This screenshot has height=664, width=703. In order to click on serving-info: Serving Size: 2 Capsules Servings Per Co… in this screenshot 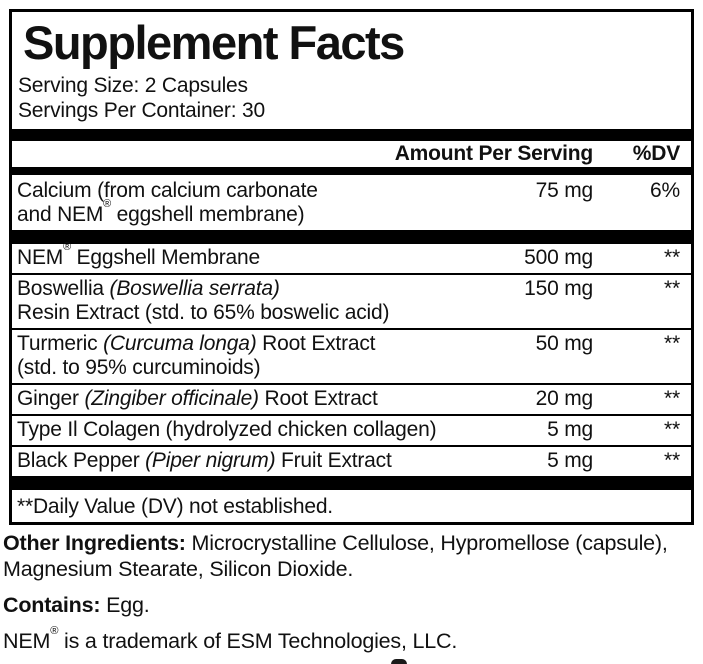, I will do `click(354, 98)`.